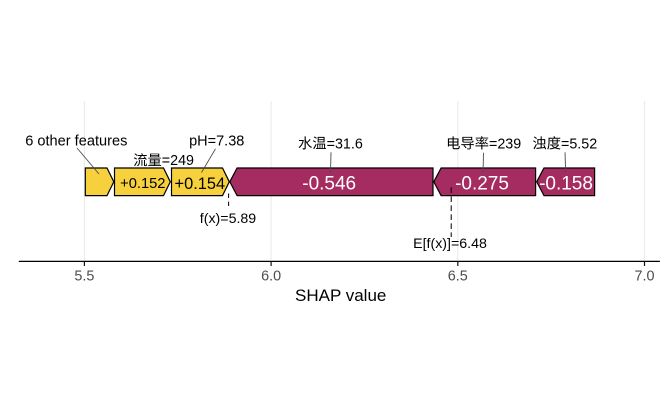  I want to click on svg-text: f(x)=5.89, so click(228, 219).